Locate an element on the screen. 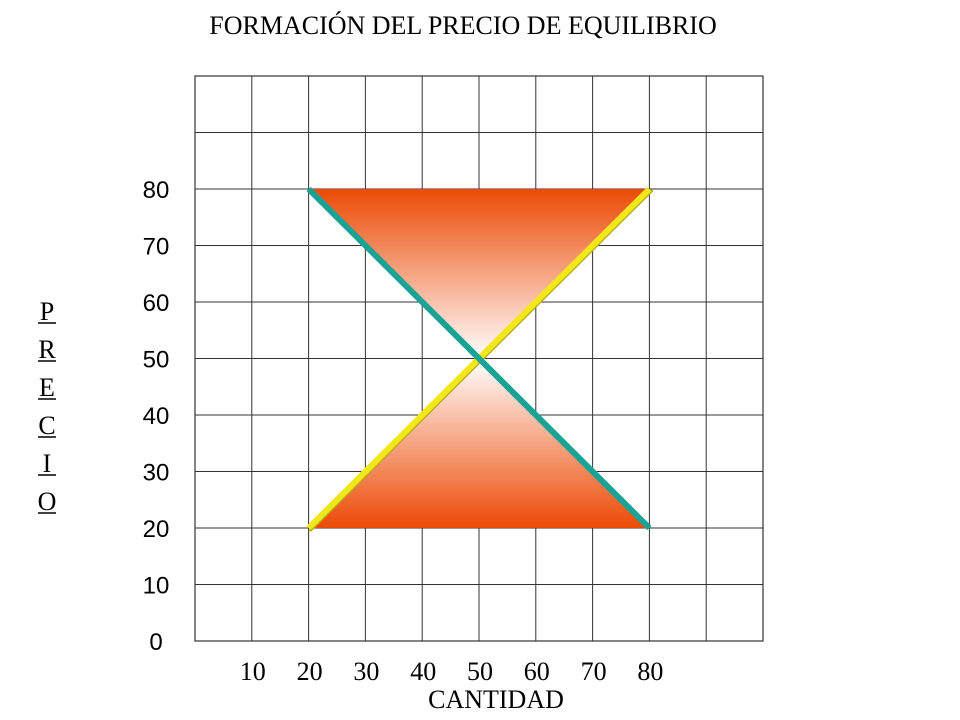  y-tick-label: 20 is located at coordinates (156, 529).